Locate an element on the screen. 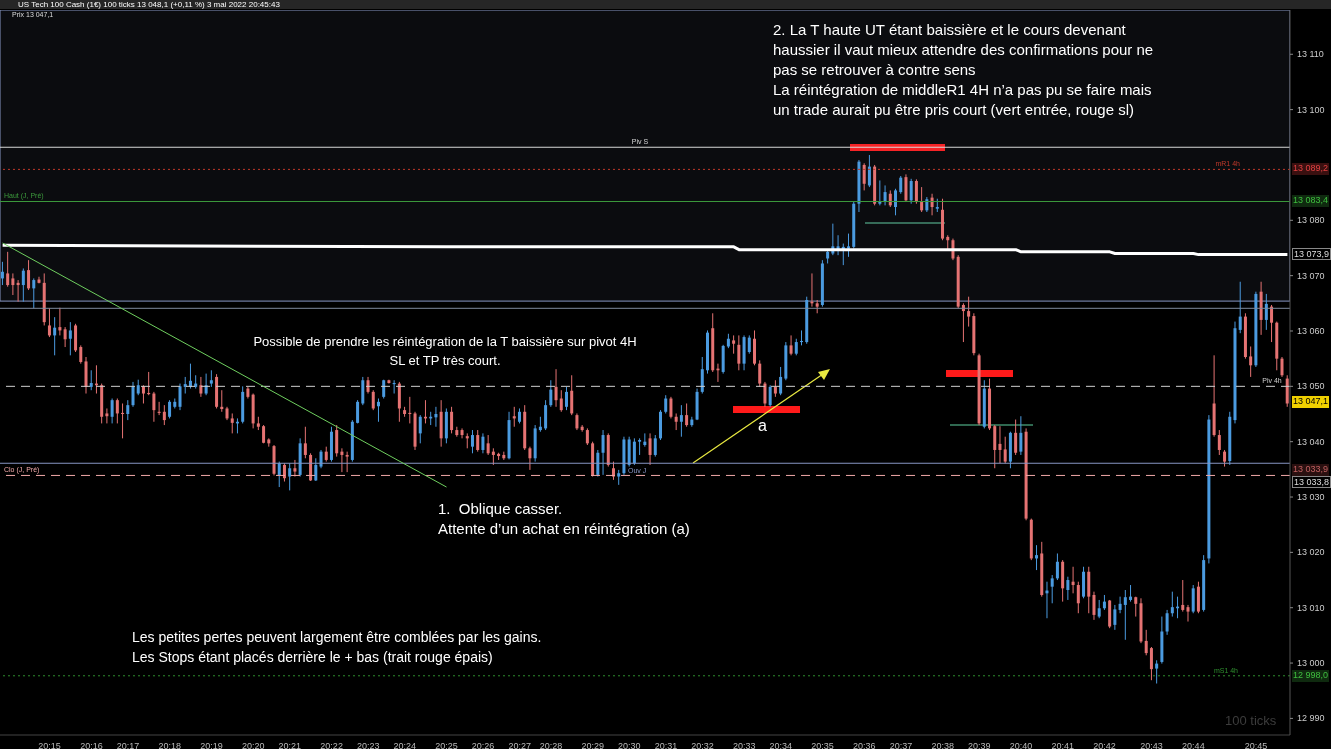  x-tick-label: 20:37 is located at coordinates (901, 745).